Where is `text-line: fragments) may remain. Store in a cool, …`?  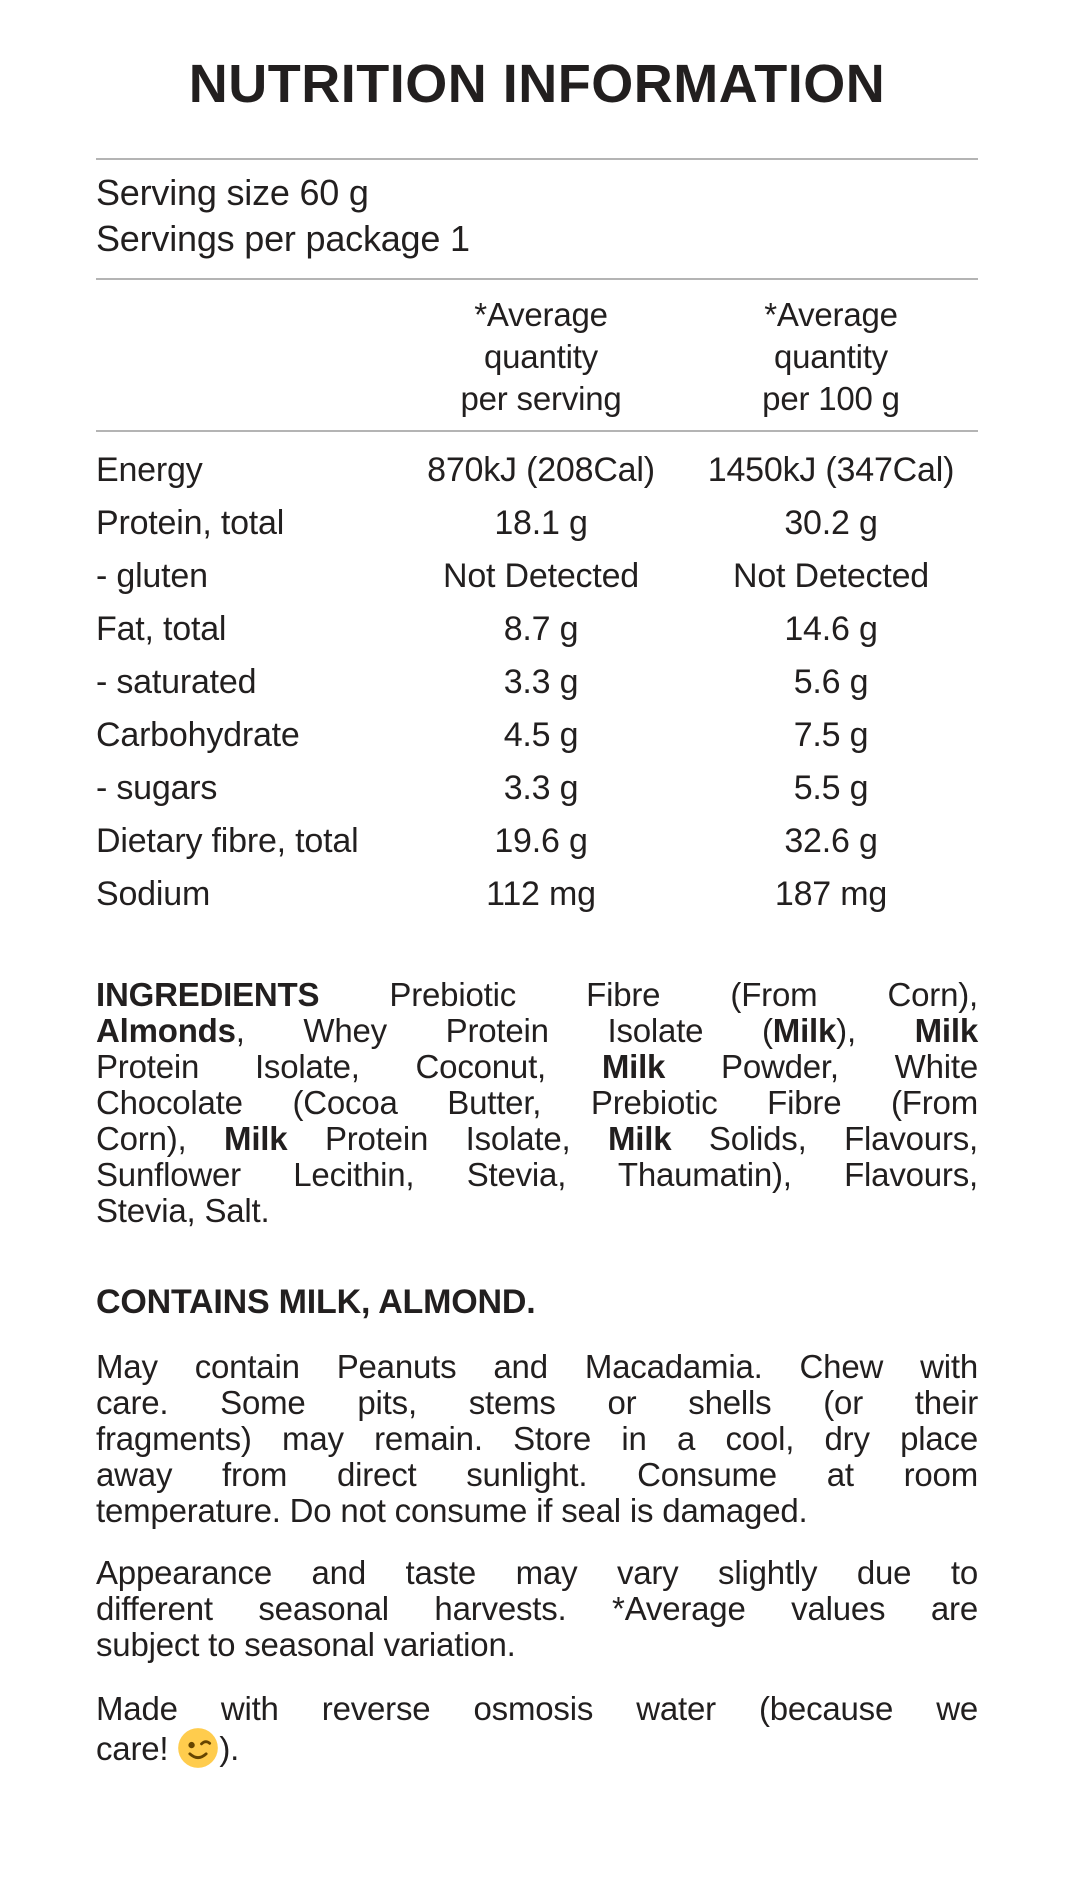
text-line: fragments) may remain. Store in a cool, … is located at coordinates (537, 1438).